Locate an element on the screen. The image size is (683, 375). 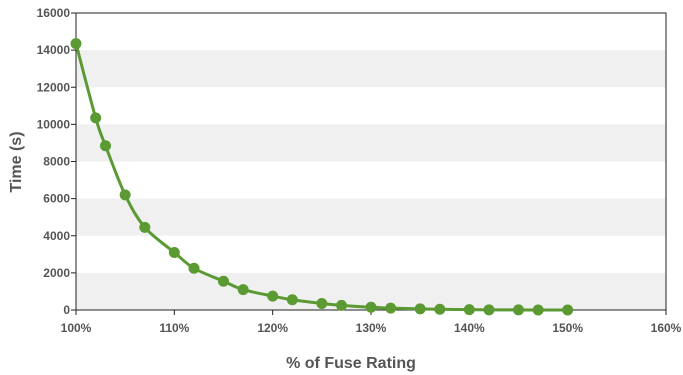
y-tick-label: 16000 is located at coordinates (54, 13).